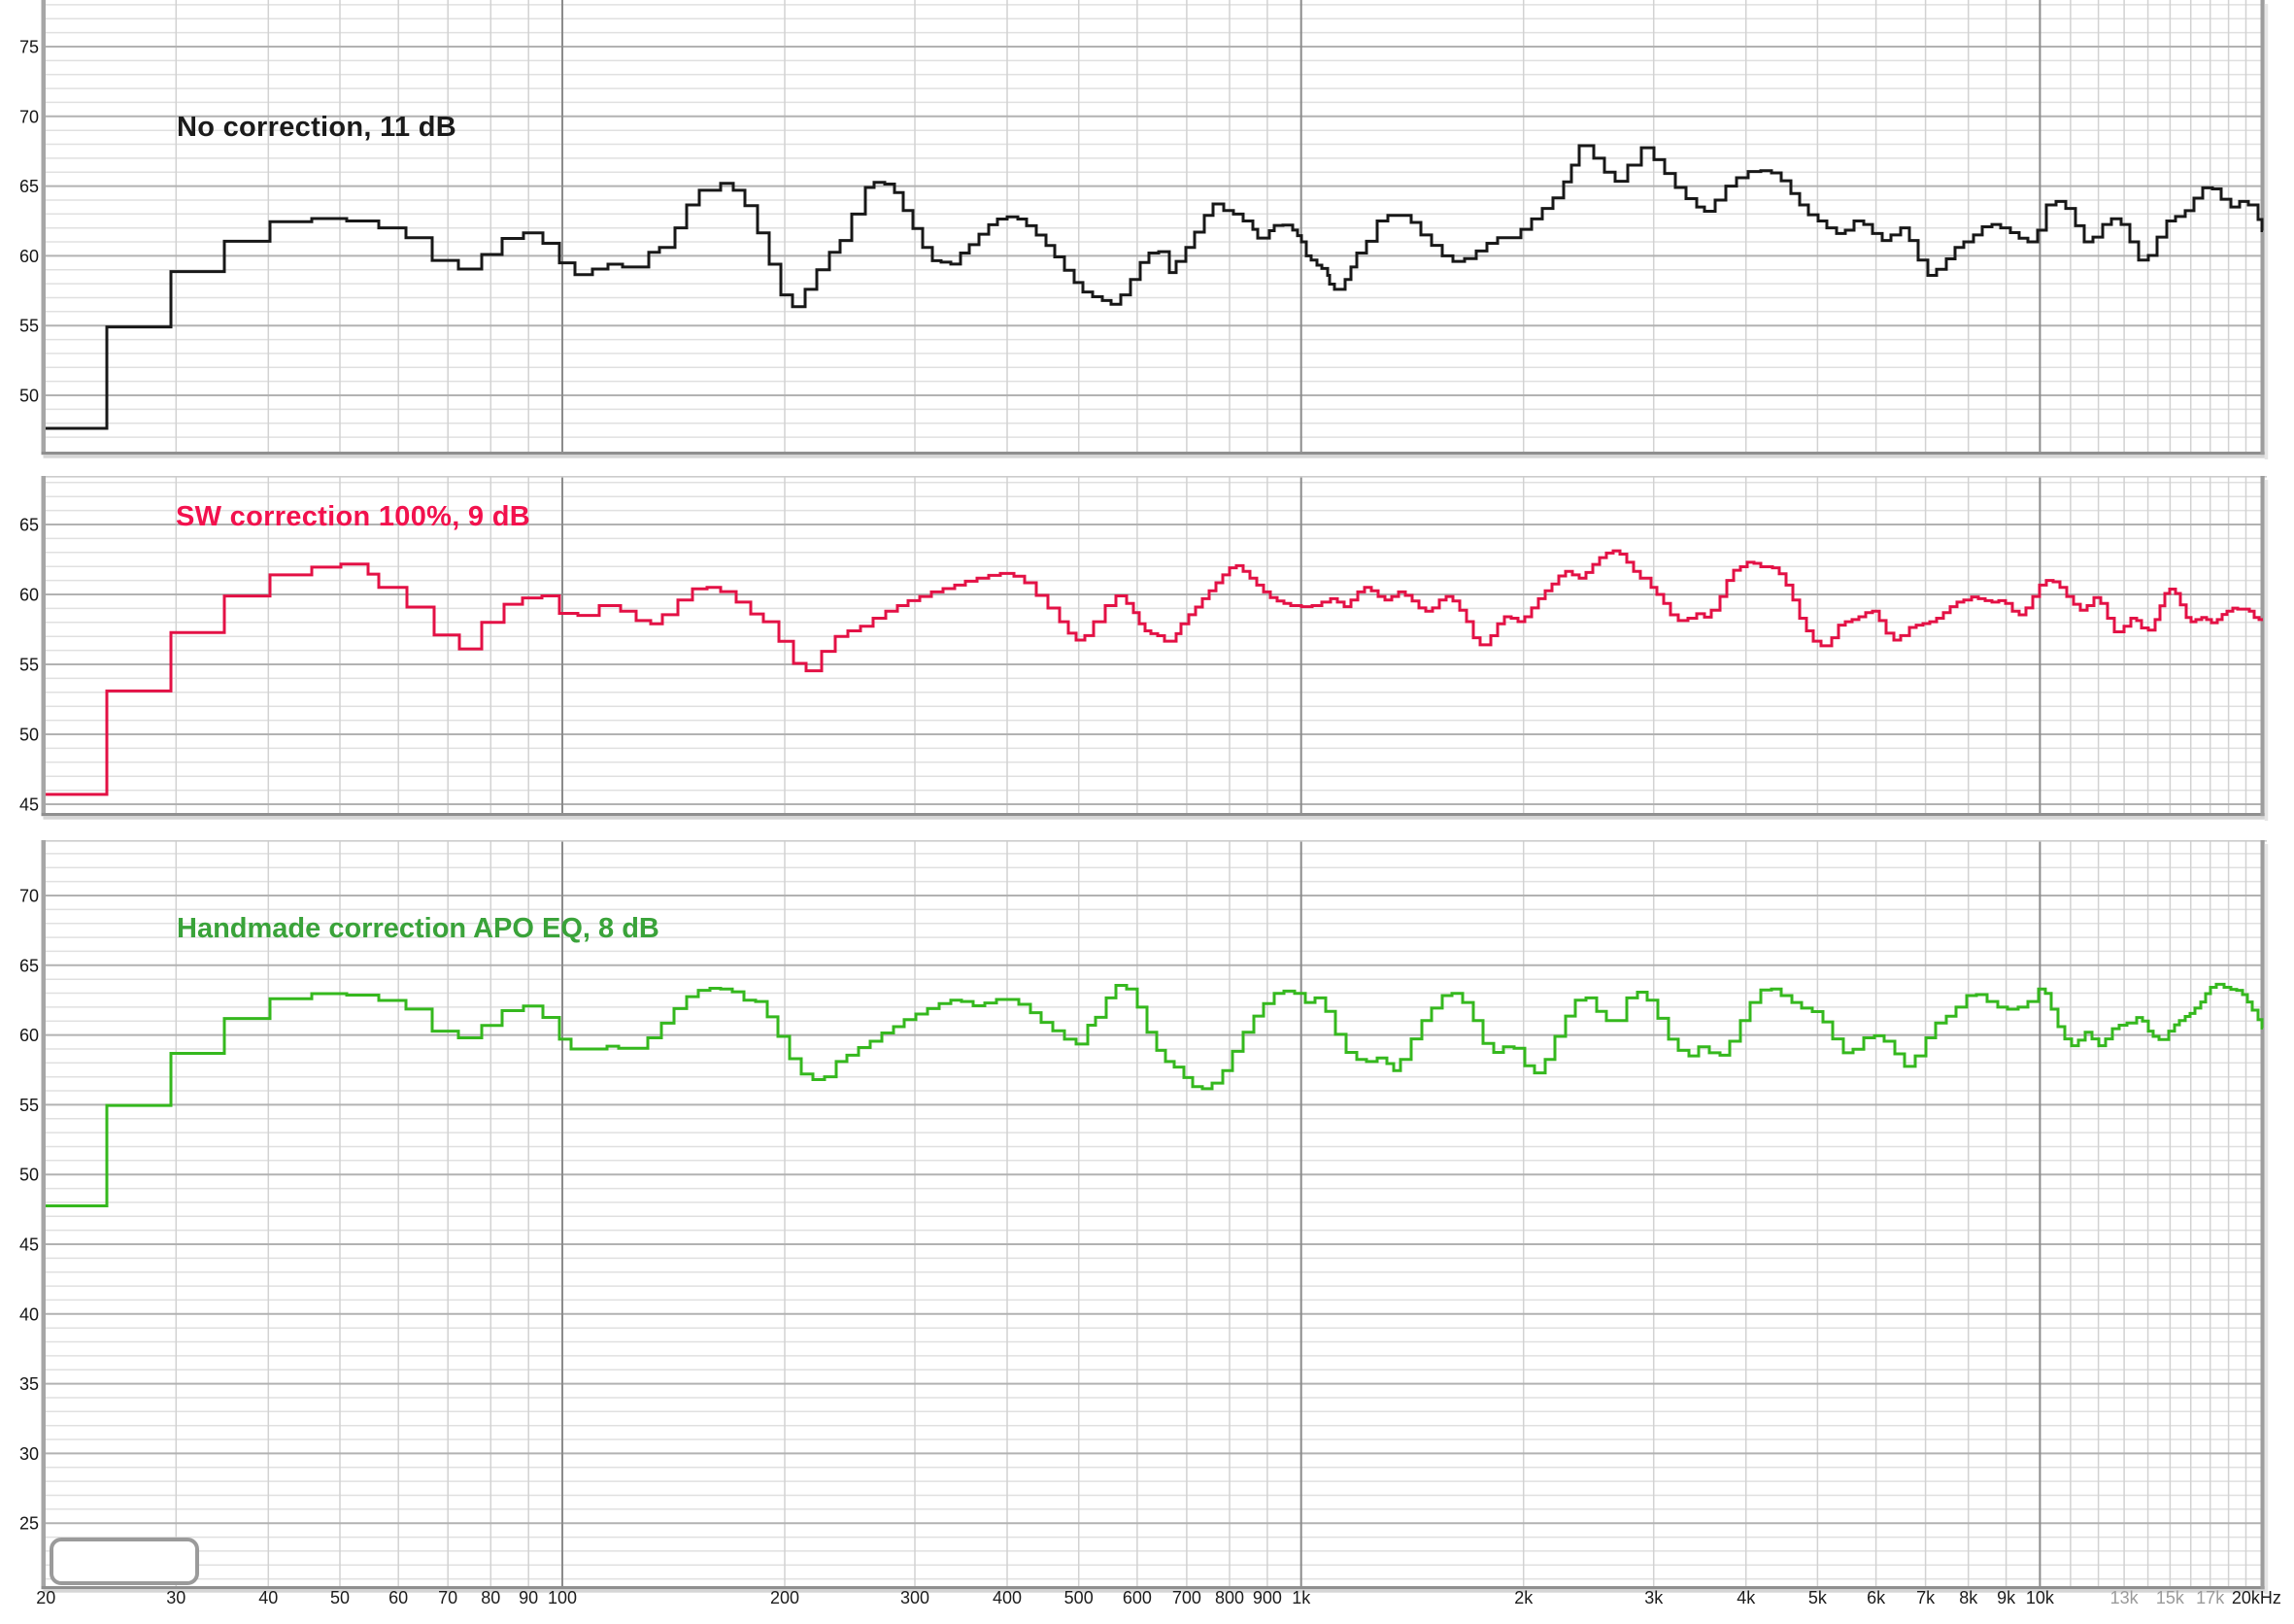 This screenshot has height=1624, width=2294. Describe the element at coordinates (1654, 1597) in the screenshot. I see `svg-text: 3k` at that location.